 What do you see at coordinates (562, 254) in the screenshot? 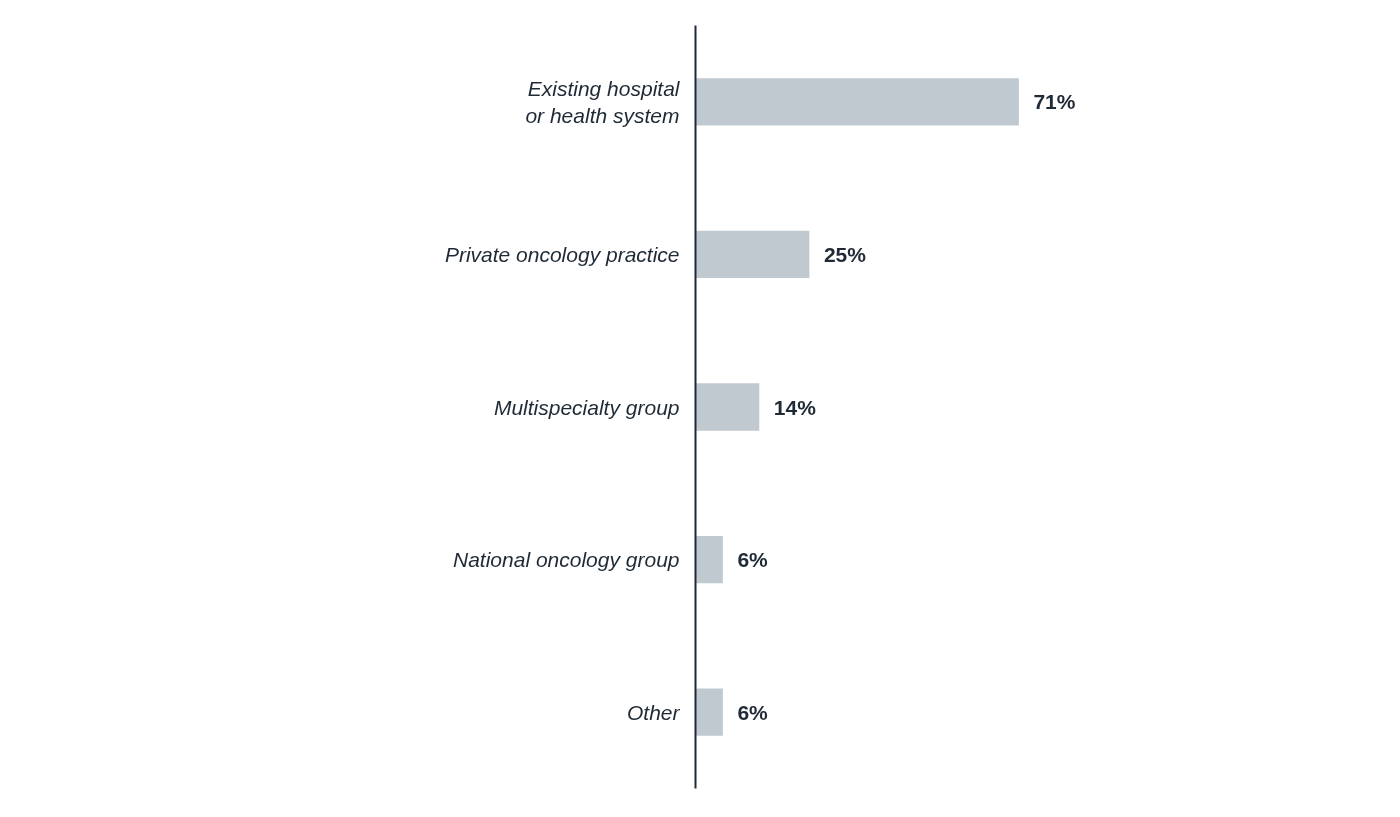
I see `y-tick-label: Private oncology practice` at bounding box center [562, 254].